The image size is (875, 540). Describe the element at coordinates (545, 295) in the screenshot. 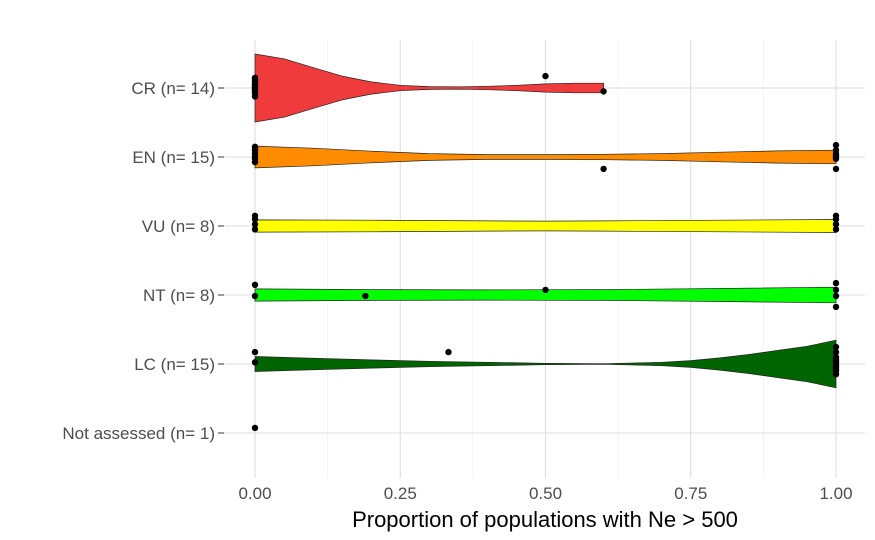

I see `violin-nt` at that location.